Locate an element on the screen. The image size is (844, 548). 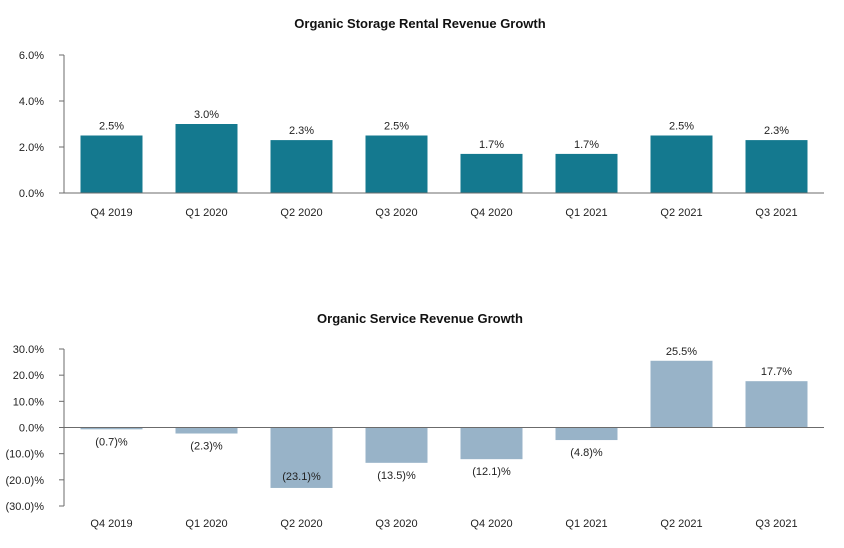
y-tick-label: (10.0)% is located at coordinates (24, 455).